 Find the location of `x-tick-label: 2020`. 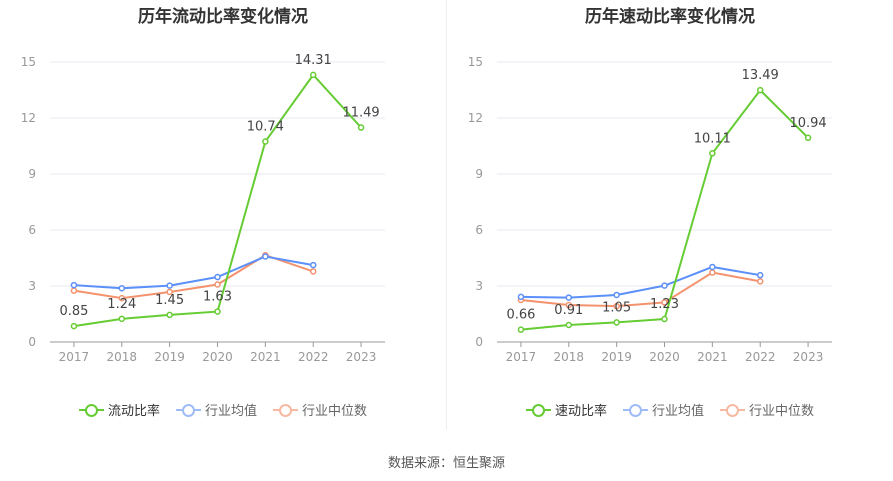

x-tick-label: 2020 is located at coordinates (664, 357).